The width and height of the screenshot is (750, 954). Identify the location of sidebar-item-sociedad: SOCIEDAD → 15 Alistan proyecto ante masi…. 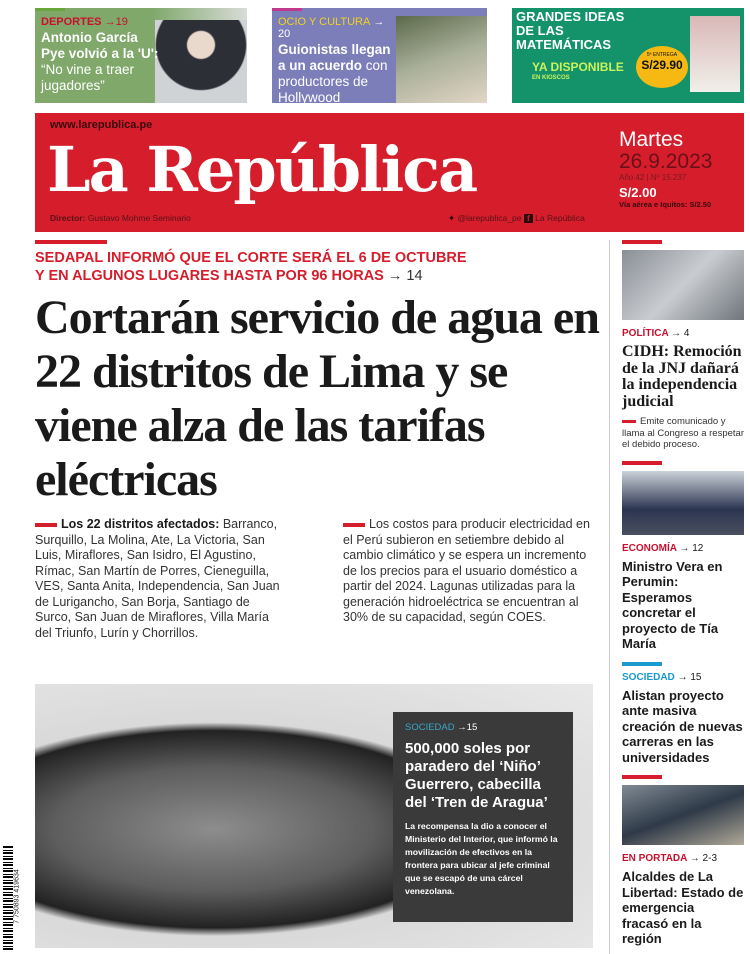
(683, 713).